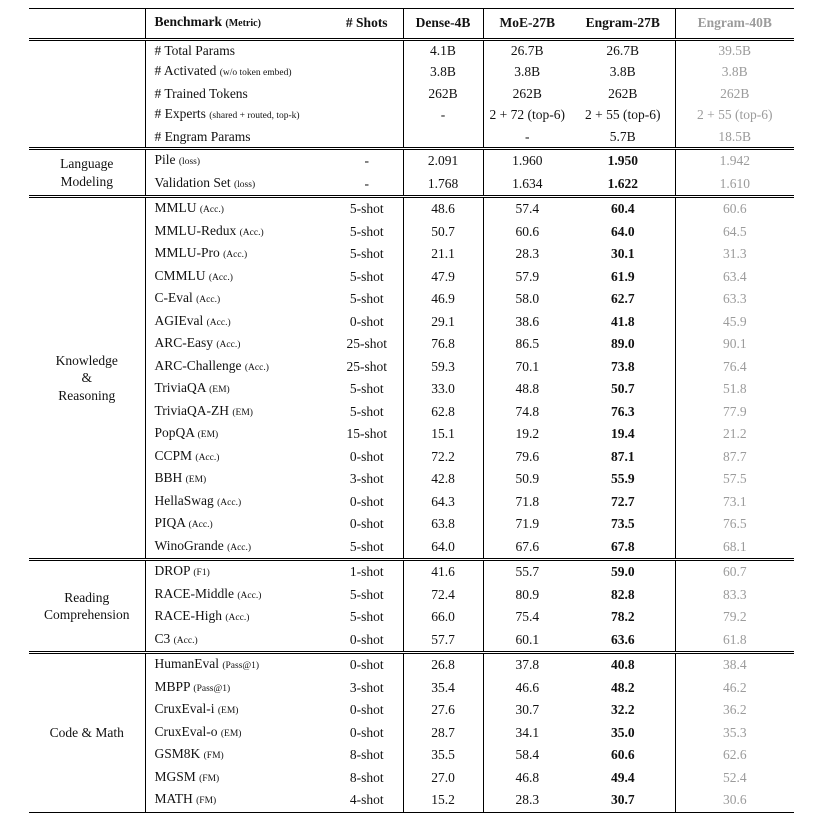 The image size is (823, 813). I want to click on value-cell-dense-4b: 50.7, so click(443, 231).